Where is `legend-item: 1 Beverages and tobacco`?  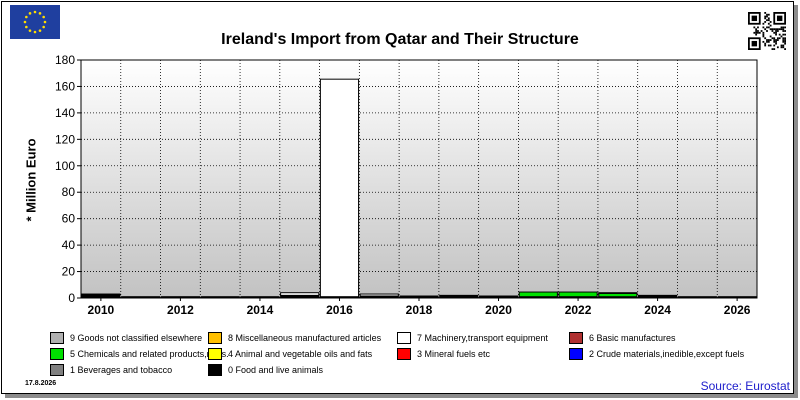
legend-item: 1 Beverages and tobacco is located at coordinates (111, 370).